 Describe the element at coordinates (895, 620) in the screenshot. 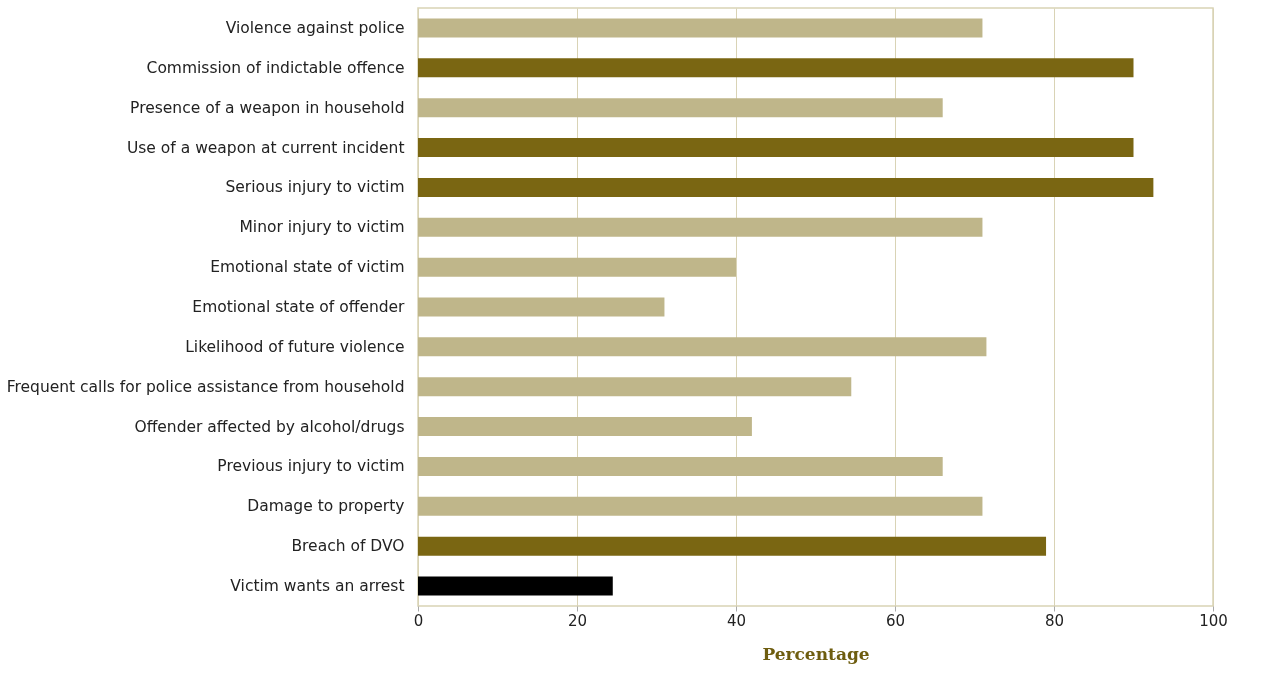

I see `x-tick-label: 60` at that location.